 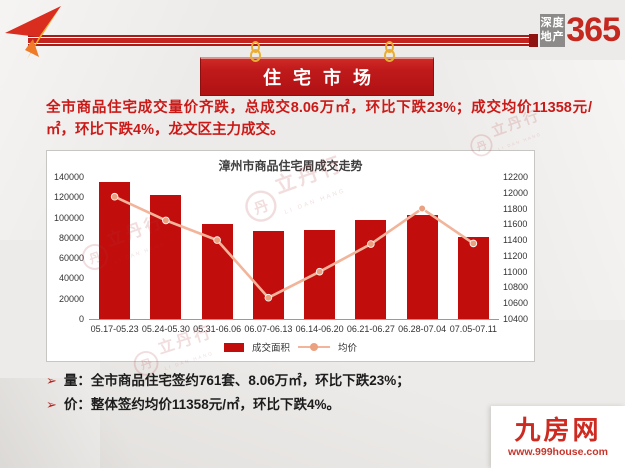 I want to click on y-axis-right-tick: 12000, so click(x=516, y=192).